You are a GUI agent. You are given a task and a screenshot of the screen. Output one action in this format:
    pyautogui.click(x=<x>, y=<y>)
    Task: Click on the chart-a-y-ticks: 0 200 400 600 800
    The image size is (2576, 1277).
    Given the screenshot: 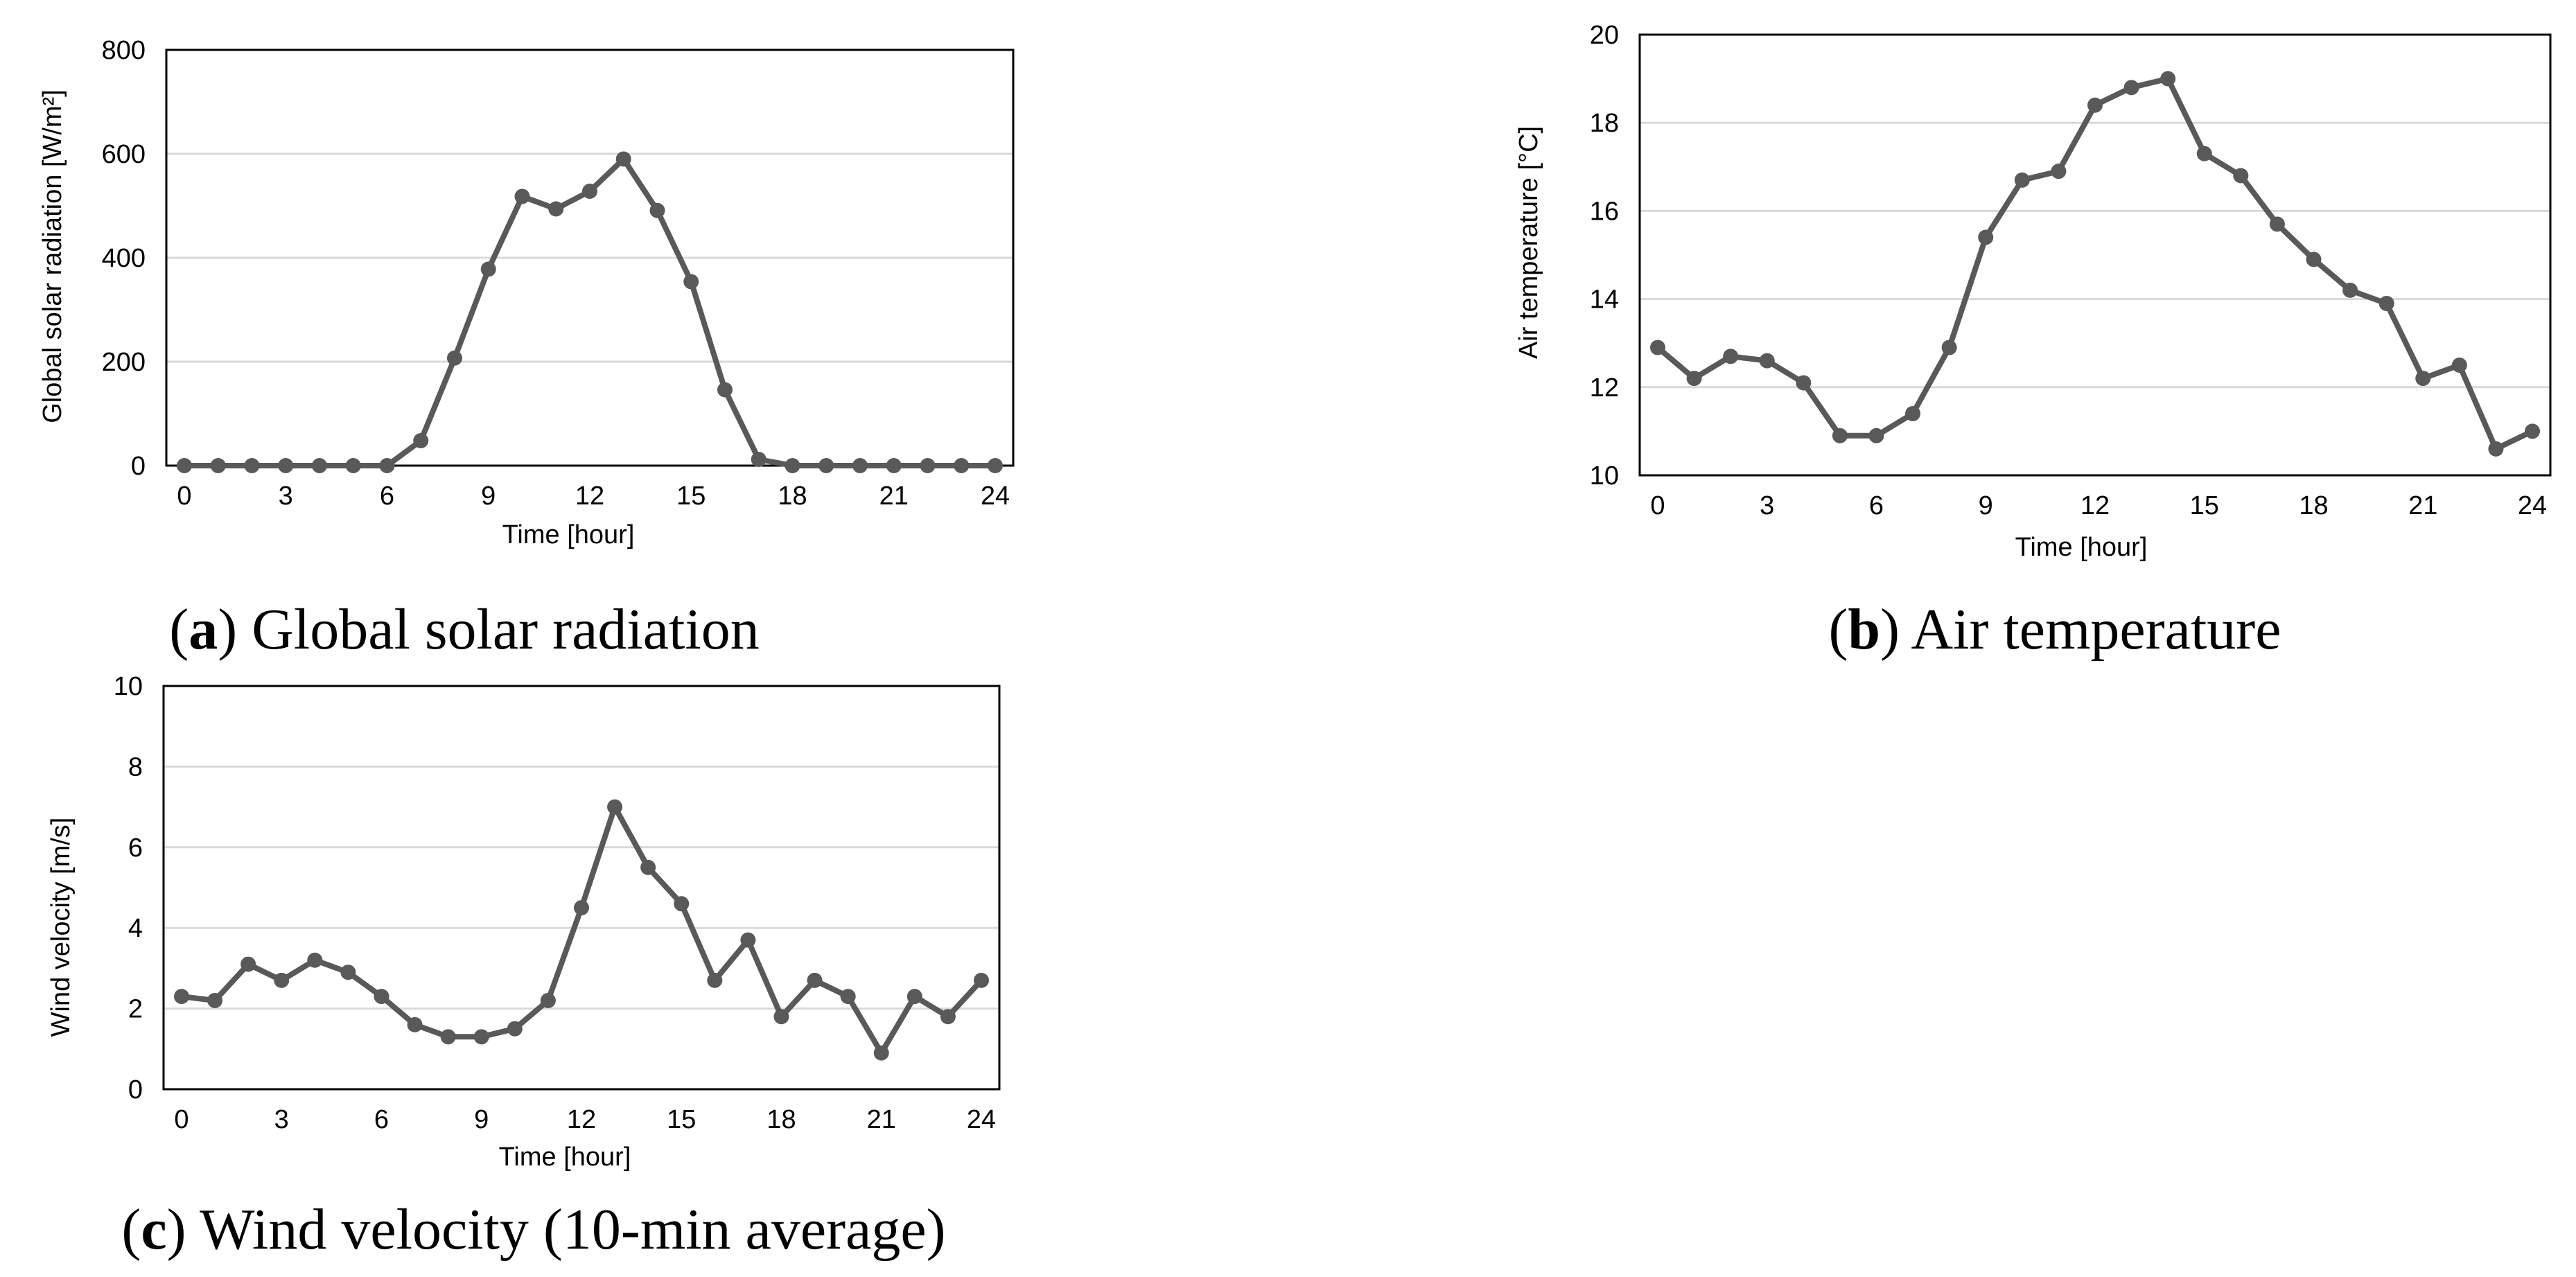 What is the action you would take?
    pyautogui.click(x=124, y=258)
    